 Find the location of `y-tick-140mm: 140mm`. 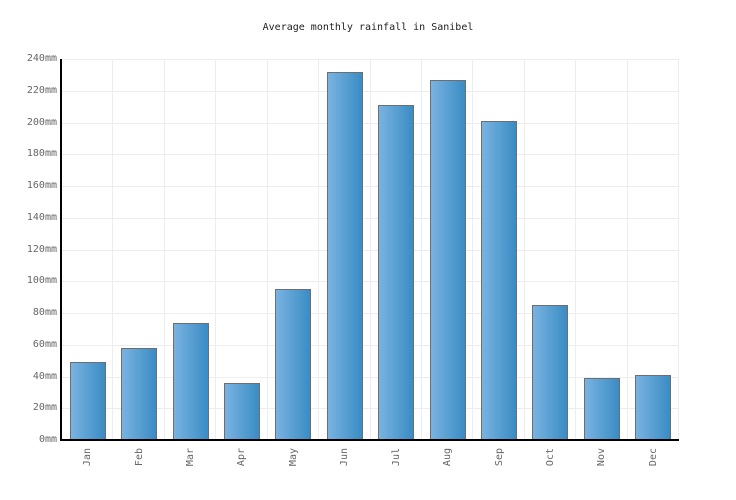

y-tick-140mm: 140mm is located at coordinates (41, 217).